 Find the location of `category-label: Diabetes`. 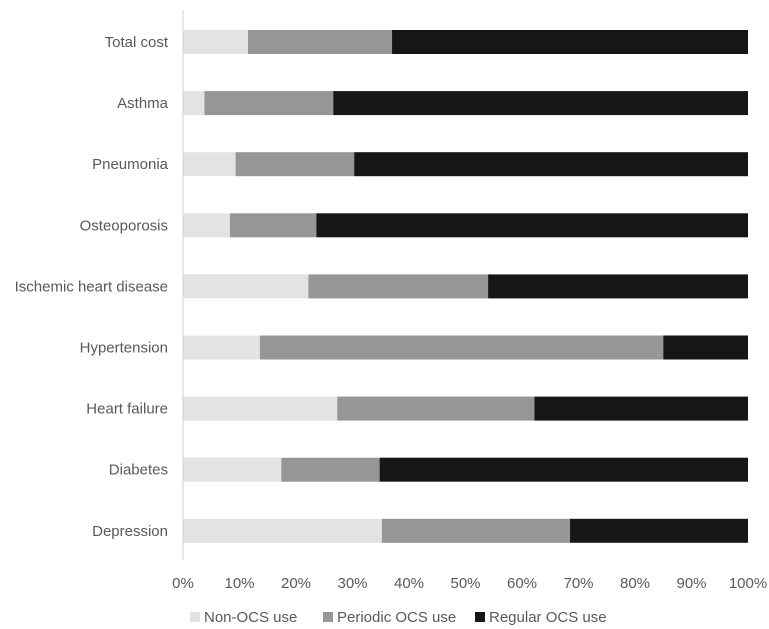

category-label: Diabetes is located at coordinates (138, 470).